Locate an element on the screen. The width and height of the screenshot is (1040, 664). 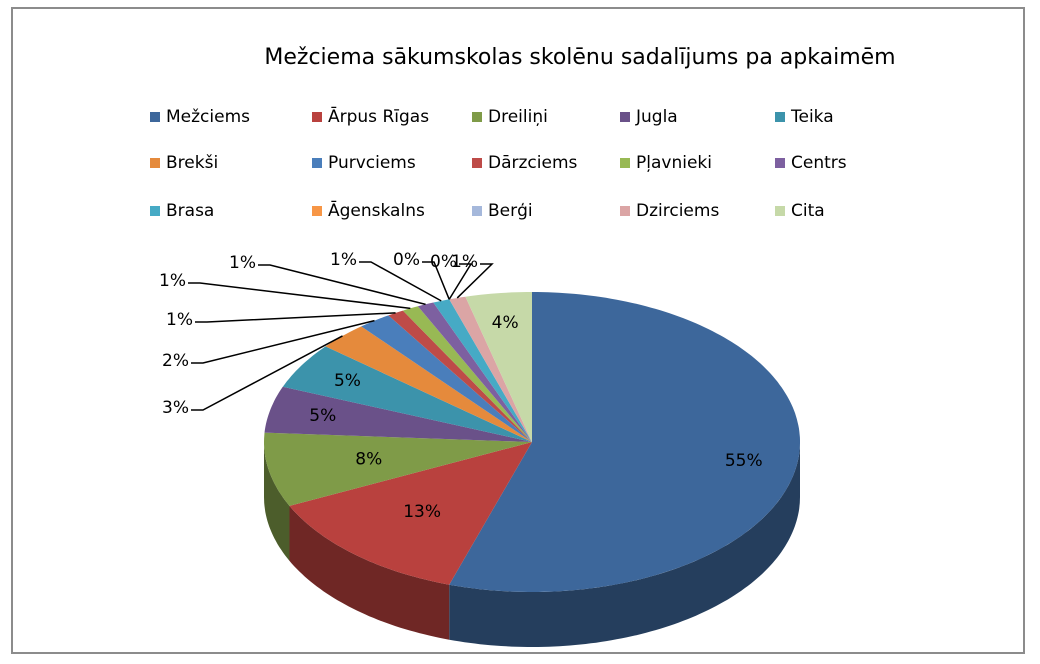
legend-label: Dzirciems is located at coordinates (677, 211).